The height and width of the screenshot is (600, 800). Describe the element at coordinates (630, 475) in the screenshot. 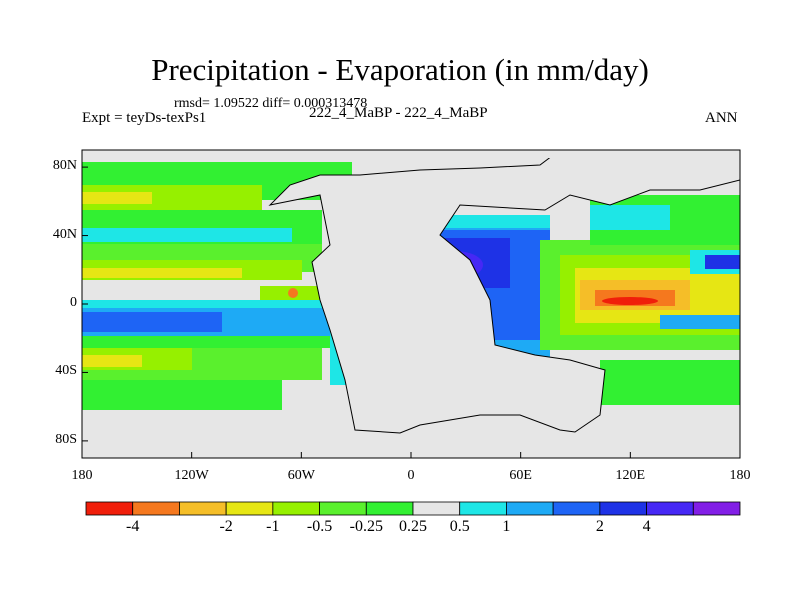

I see `x-tick-label: 120E` at that location.